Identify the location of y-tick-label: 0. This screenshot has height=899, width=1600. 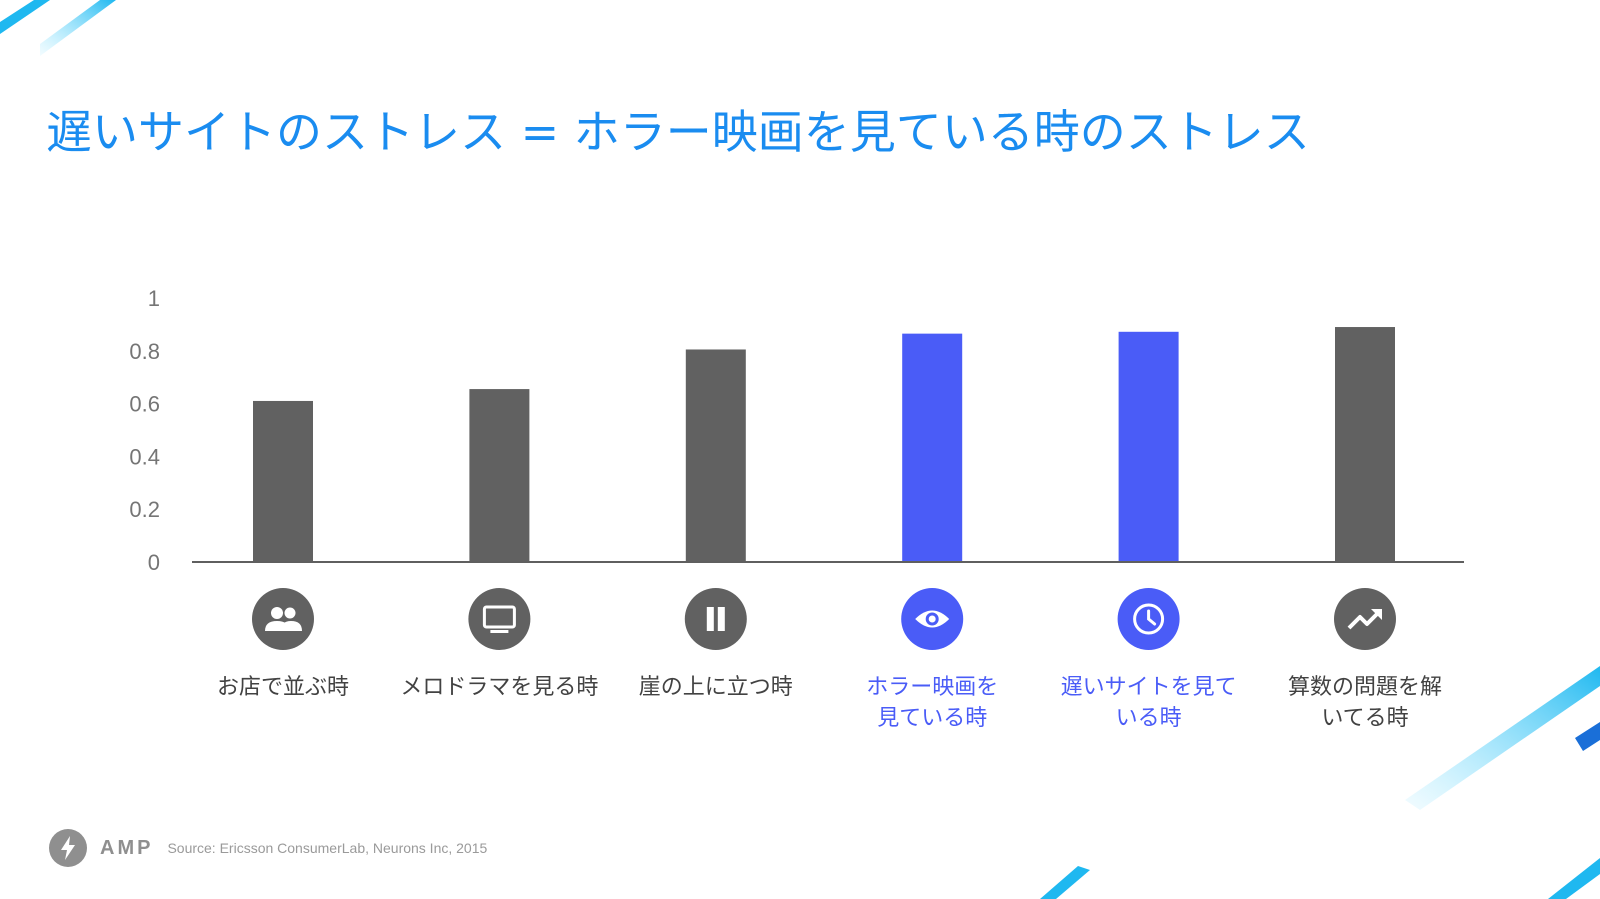
(154, 562).